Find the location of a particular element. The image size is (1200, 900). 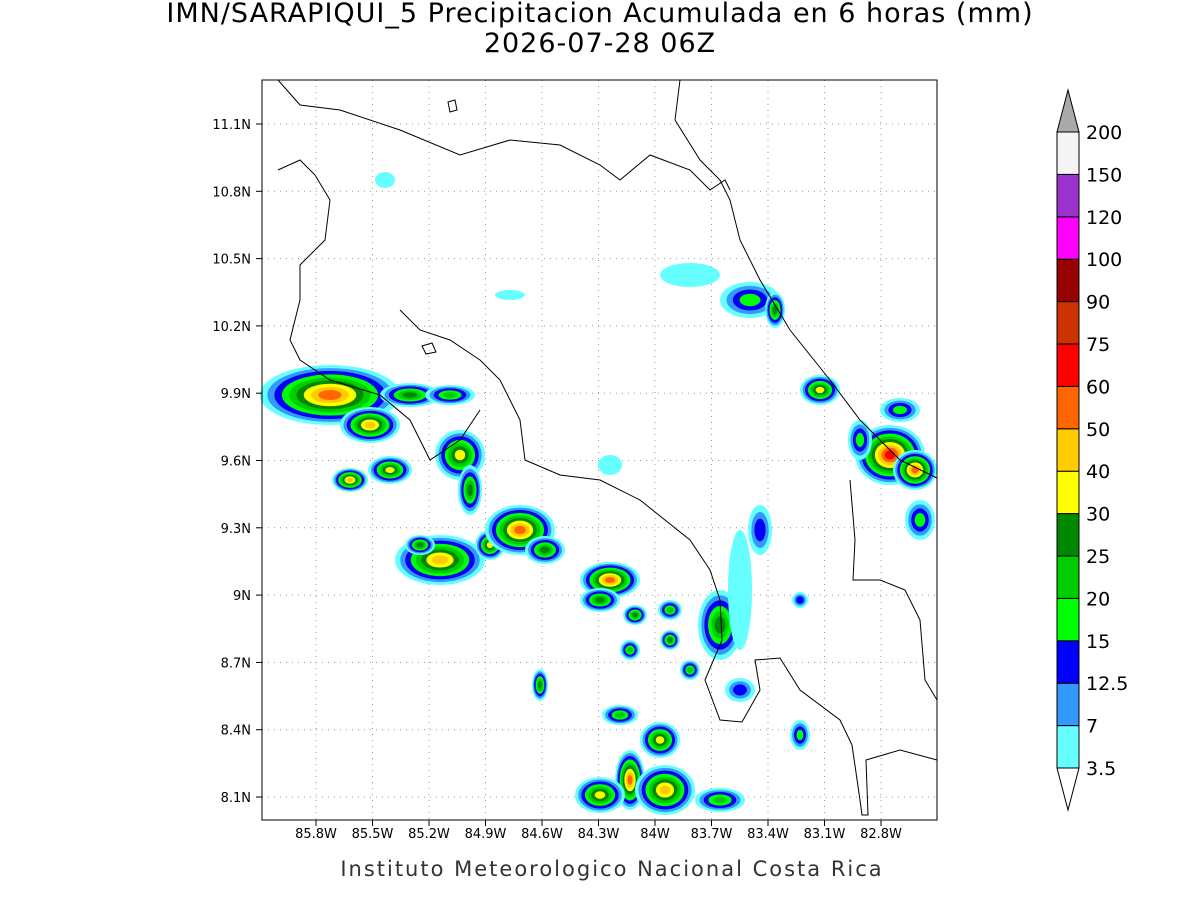

lon-label: 85.8W is located at coordinates (316, 834).